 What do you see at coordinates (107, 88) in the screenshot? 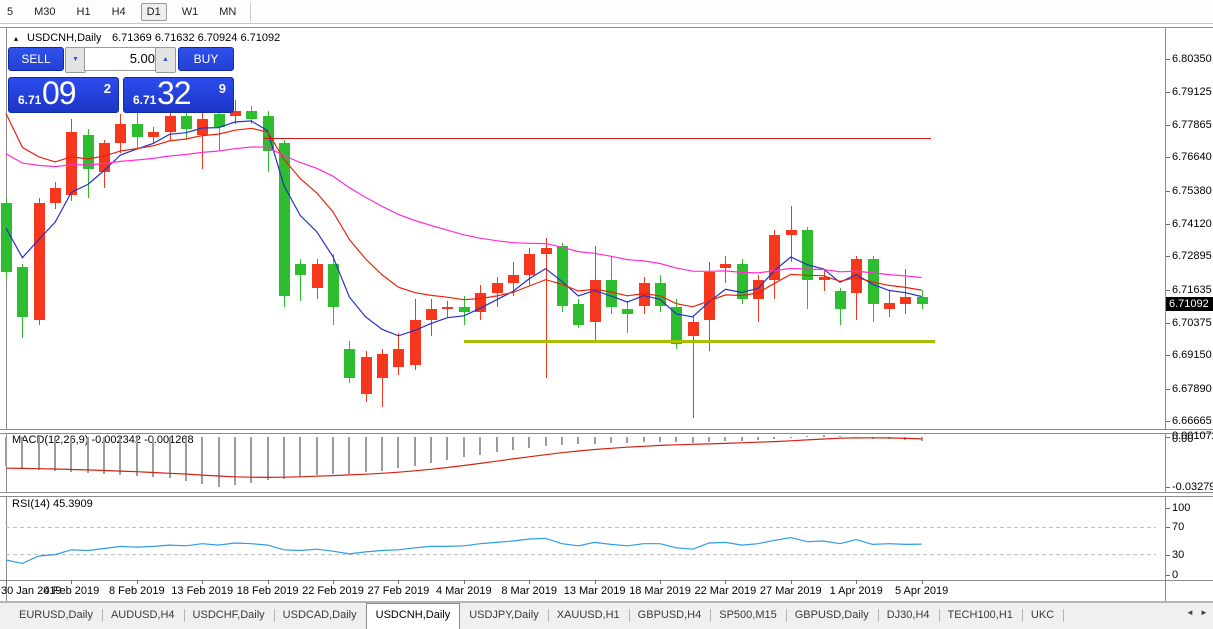
I see `sell-price-pip-digit: 2` at bounding box center [107, 88].